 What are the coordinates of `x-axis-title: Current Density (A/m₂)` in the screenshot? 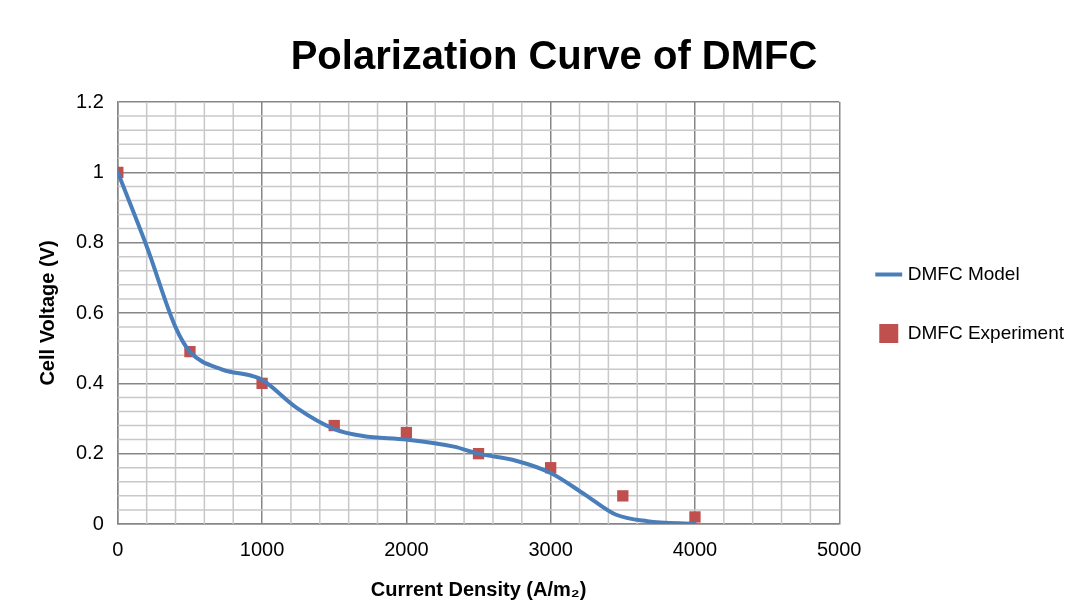 It's located at (478, 588).